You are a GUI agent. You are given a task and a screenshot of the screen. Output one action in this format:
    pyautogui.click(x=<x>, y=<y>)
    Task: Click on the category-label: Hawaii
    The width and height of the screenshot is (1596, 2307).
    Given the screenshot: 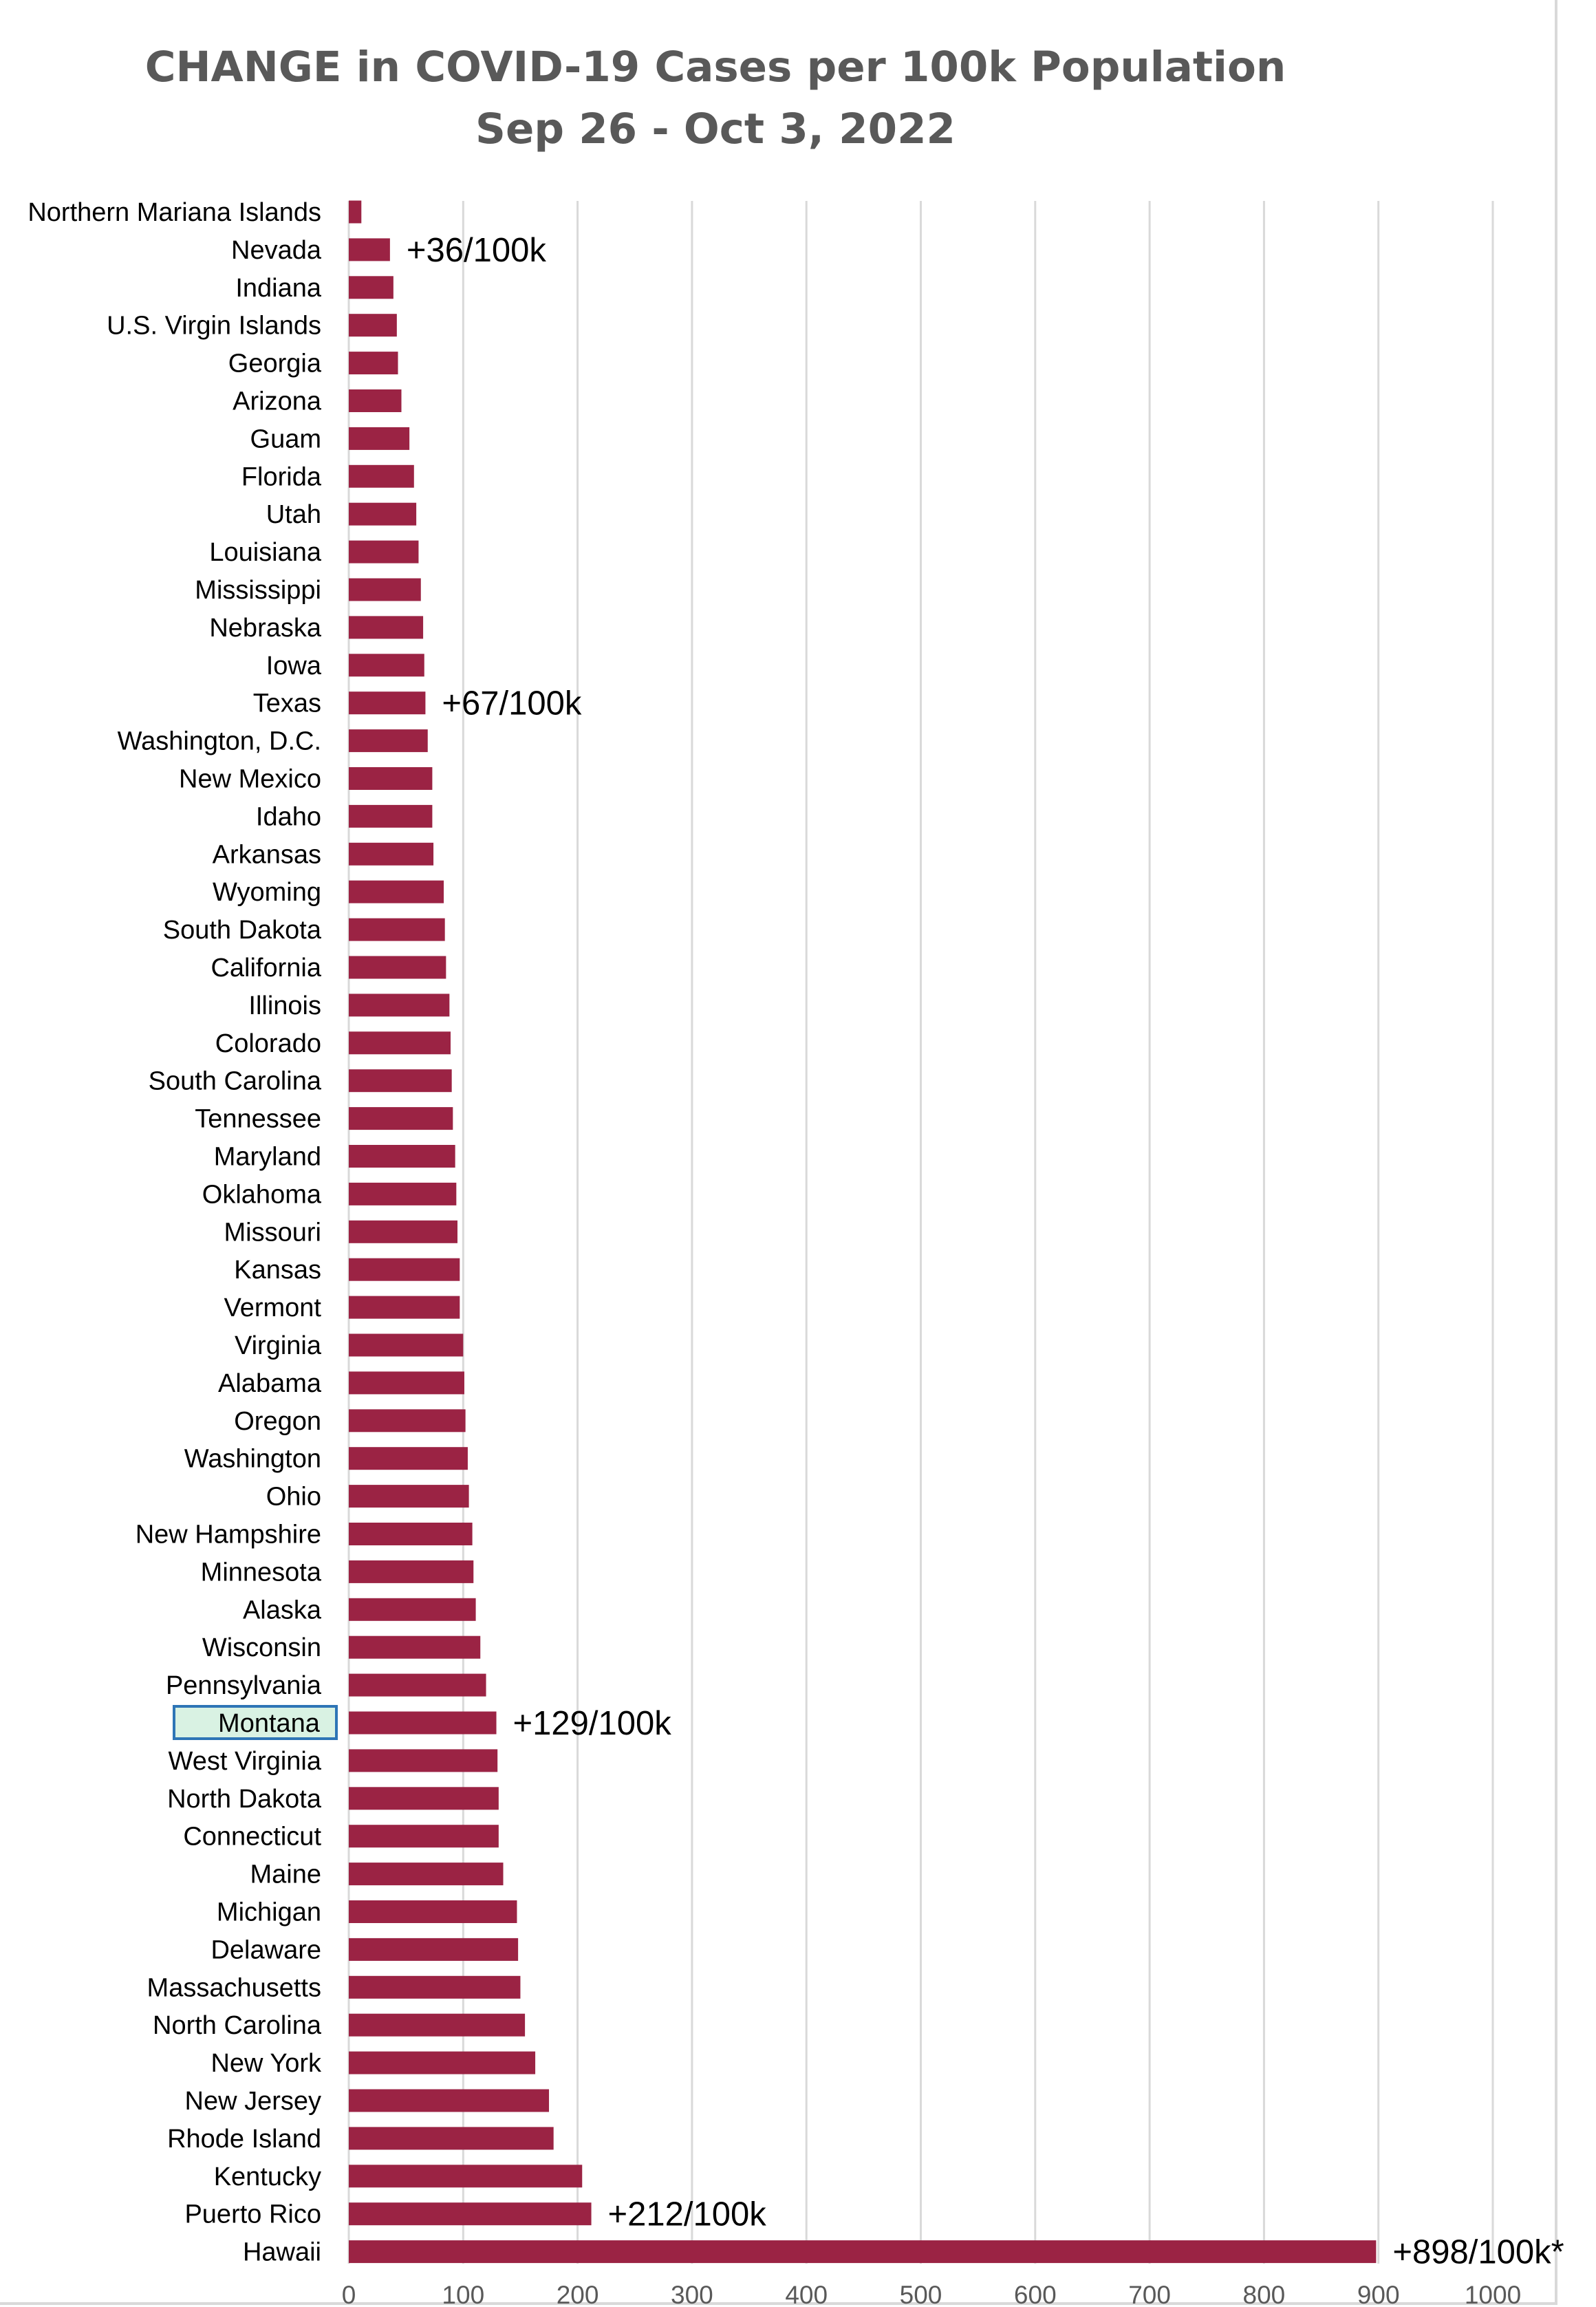 What is the action you would take?
    pyautogui.click(x=282, y=2252)
    